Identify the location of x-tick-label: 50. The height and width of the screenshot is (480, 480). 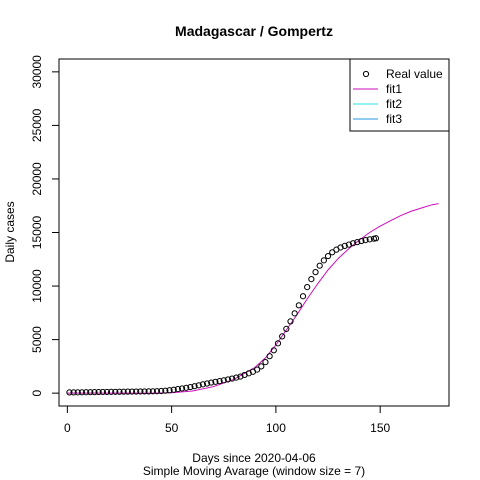
(172, 428).